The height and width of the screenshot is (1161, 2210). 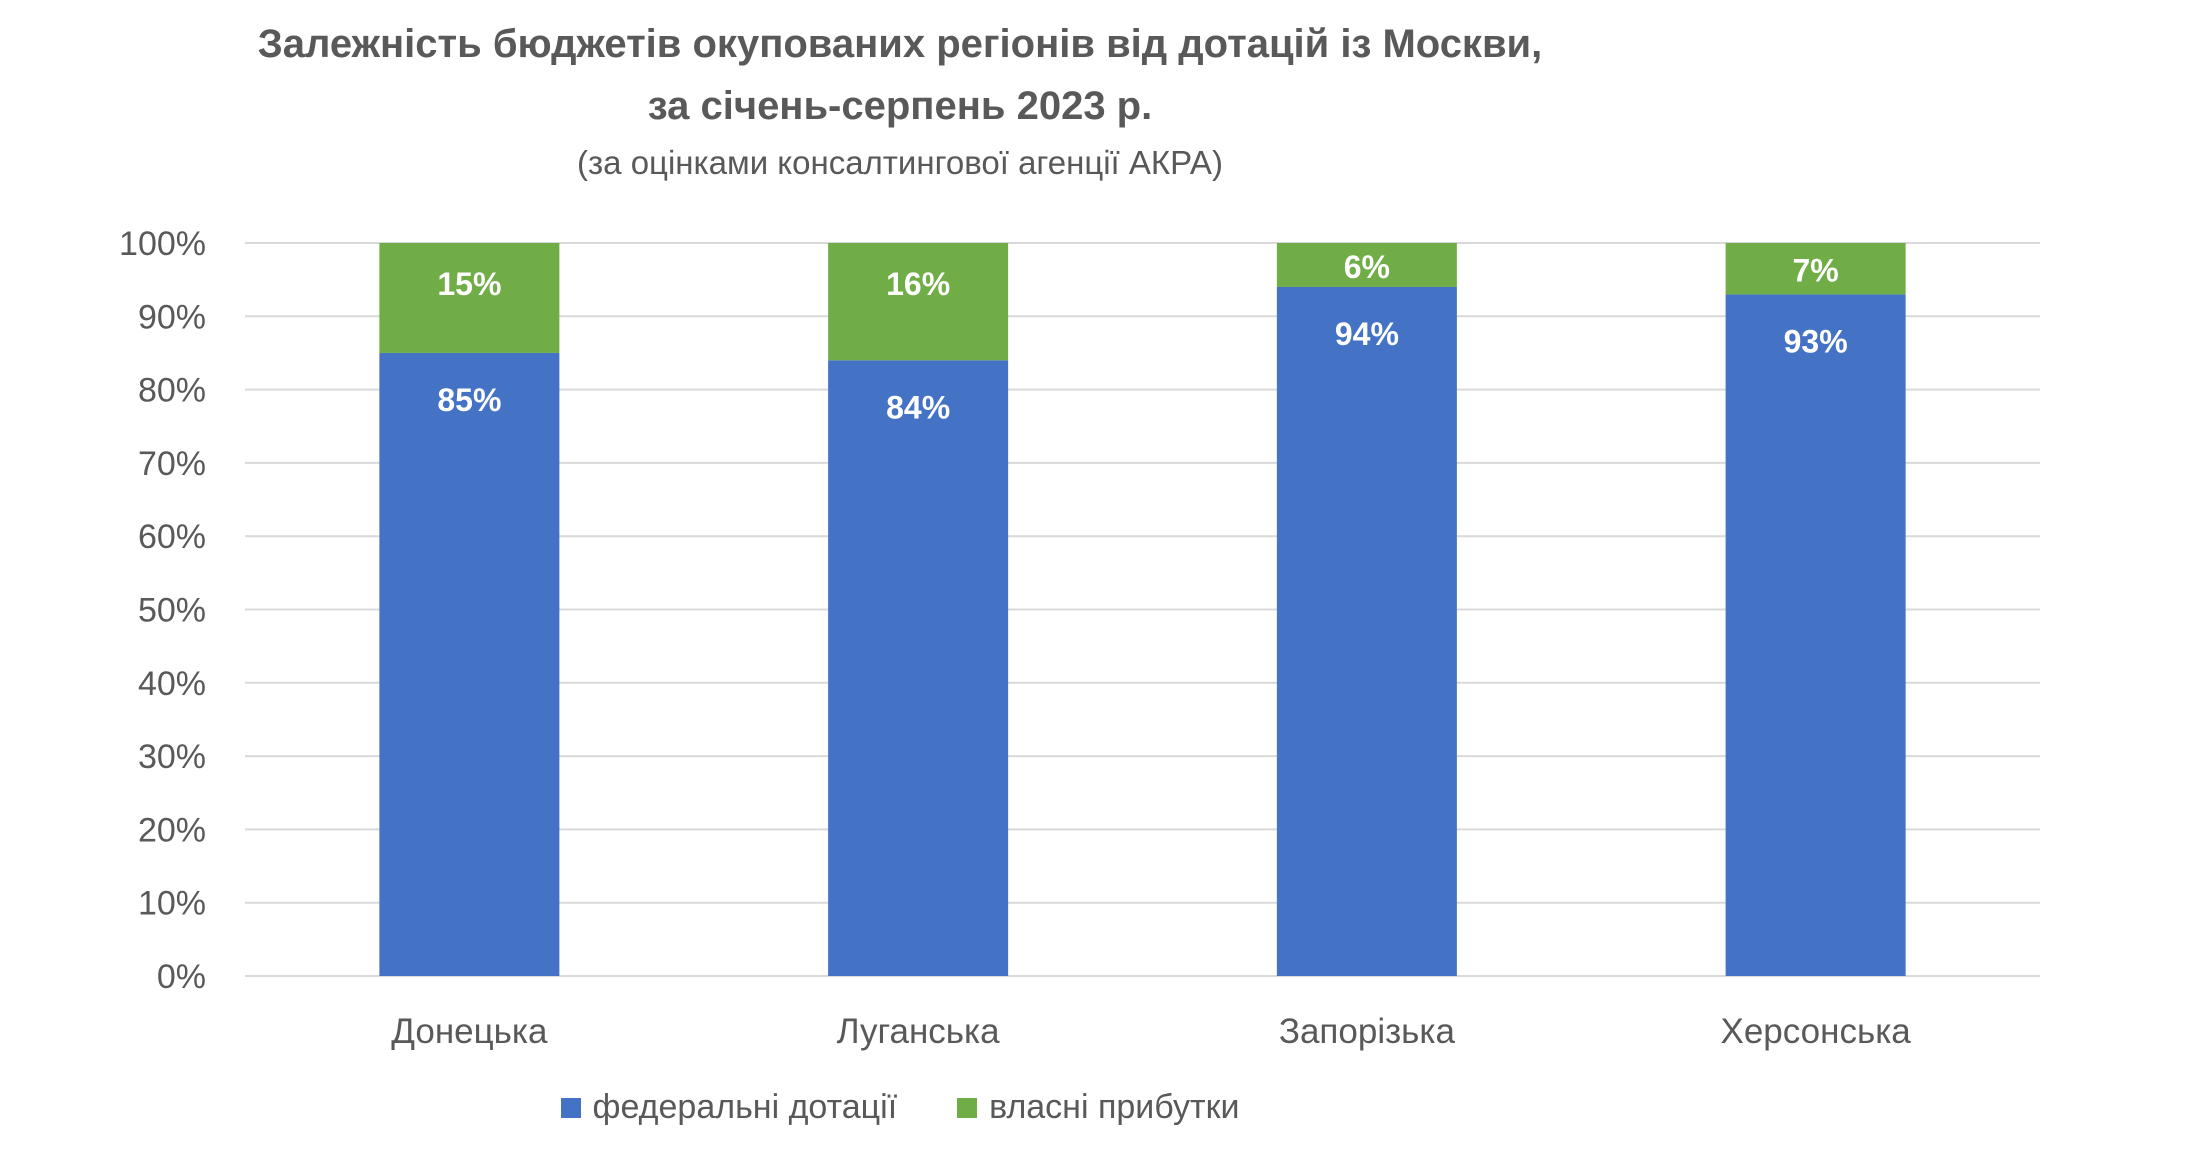 I want to click on data-label: 16%, so click(x=918, y=284).